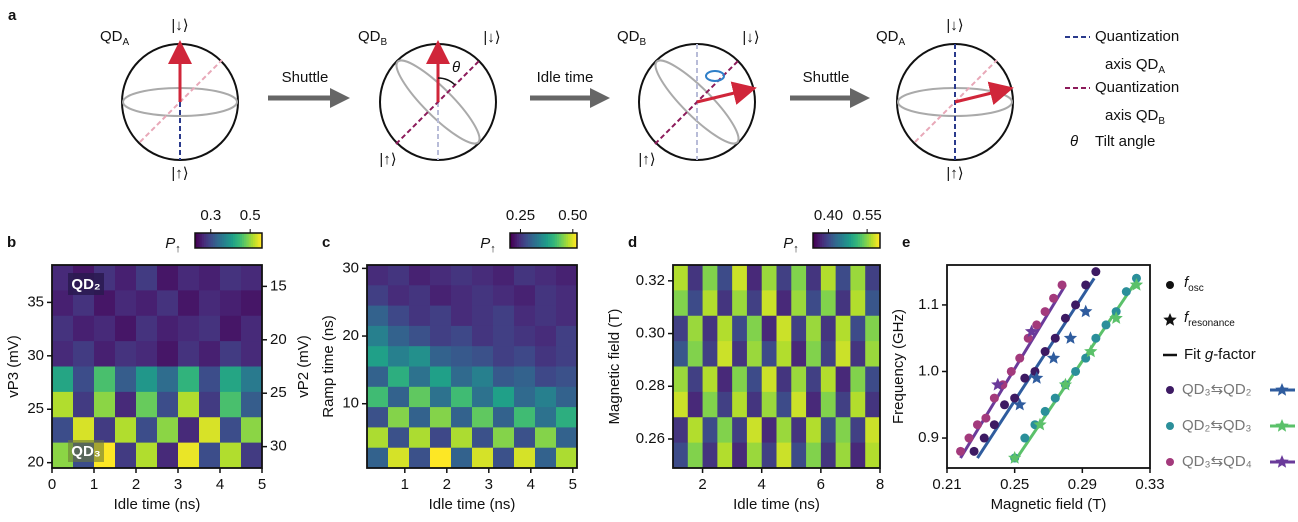 This screenshot has width=1298, height=522. I want to click on y2-tick-label: 30, so click(278, 446).